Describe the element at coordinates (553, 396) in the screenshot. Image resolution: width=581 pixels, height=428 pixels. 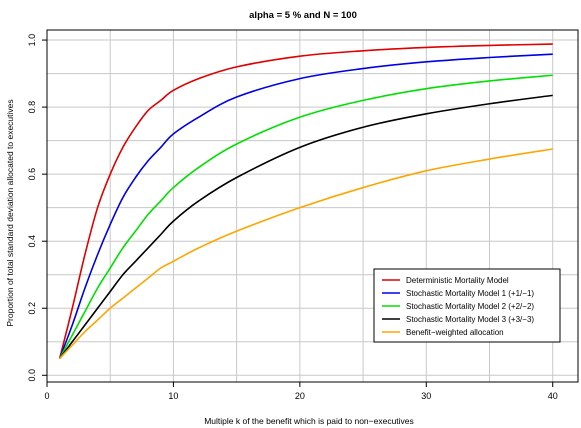
I see `x-tick-label: 40` at that location.